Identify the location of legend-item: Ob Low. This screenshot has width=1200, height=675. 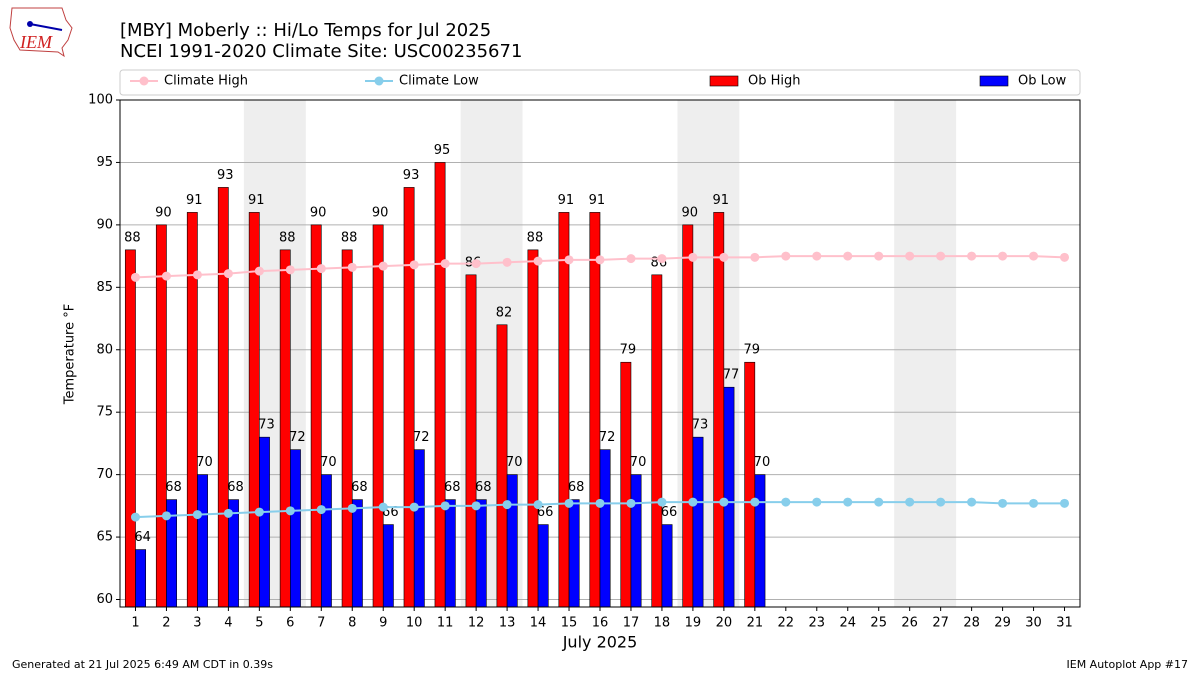
(1023, 81).